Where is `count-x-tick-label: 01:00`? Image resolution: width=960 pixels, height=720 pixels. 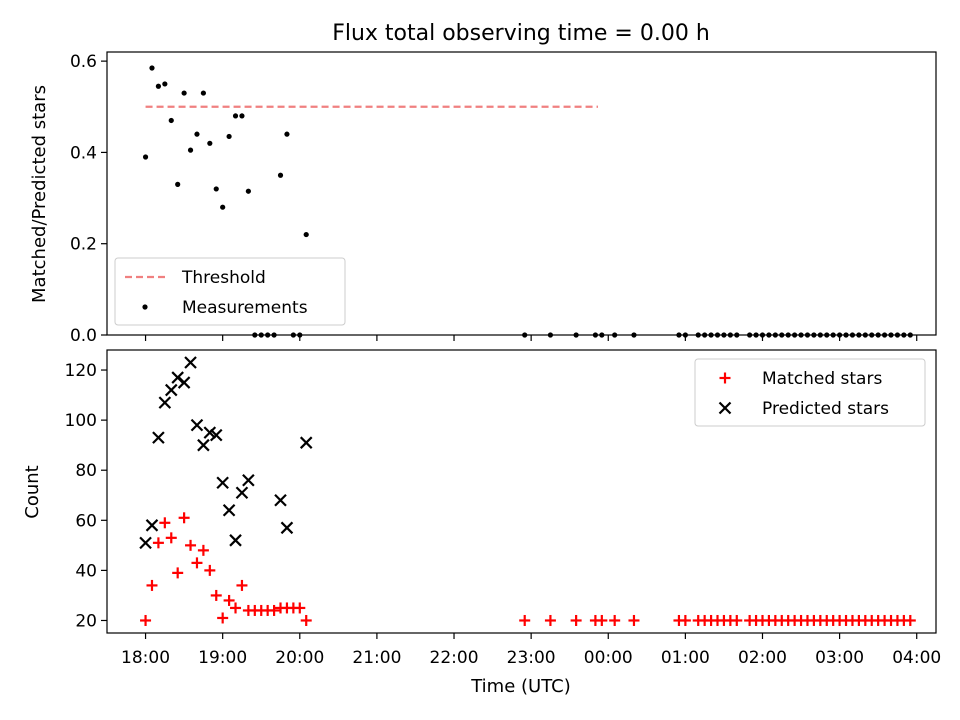 count-x-tick-label: 01:00 is located at coordinates (685, 658).